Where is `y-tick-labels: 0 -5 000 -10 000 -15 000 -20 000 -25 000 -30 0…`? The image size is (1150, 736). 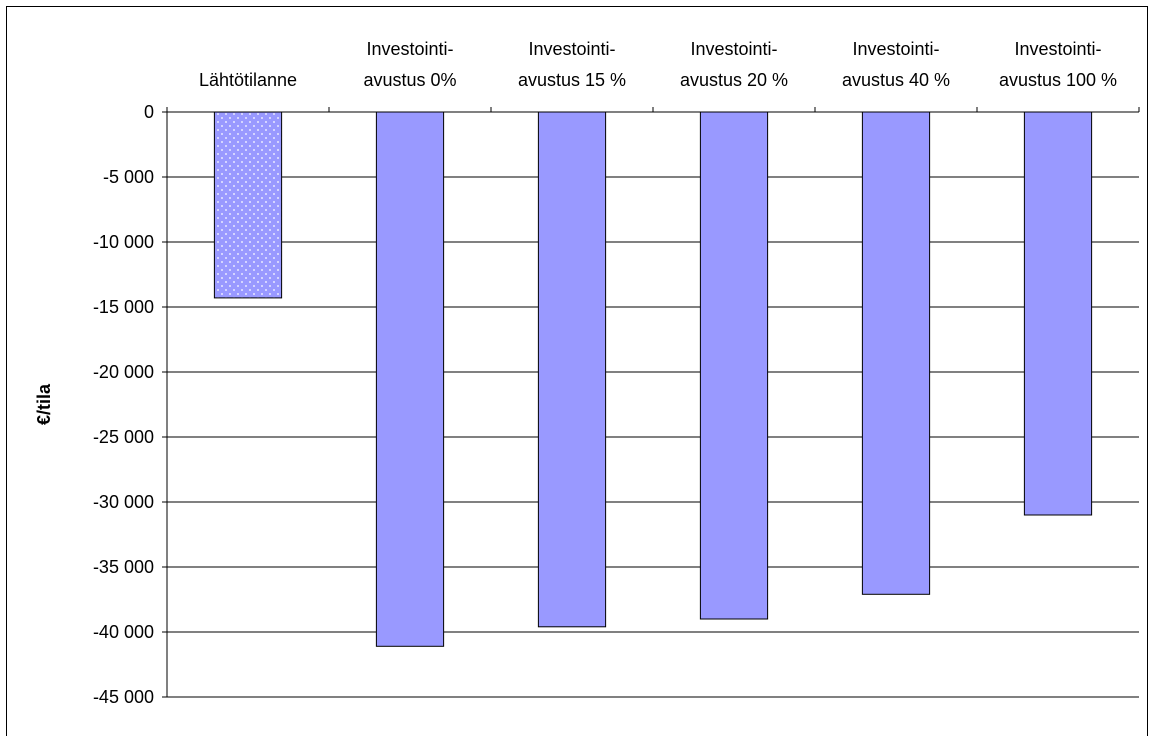
y-tick-labels: 0 -5 000 -10 000 -15 000 -20 000 -25 000 -30 0… is located at coordinates (130, 404).